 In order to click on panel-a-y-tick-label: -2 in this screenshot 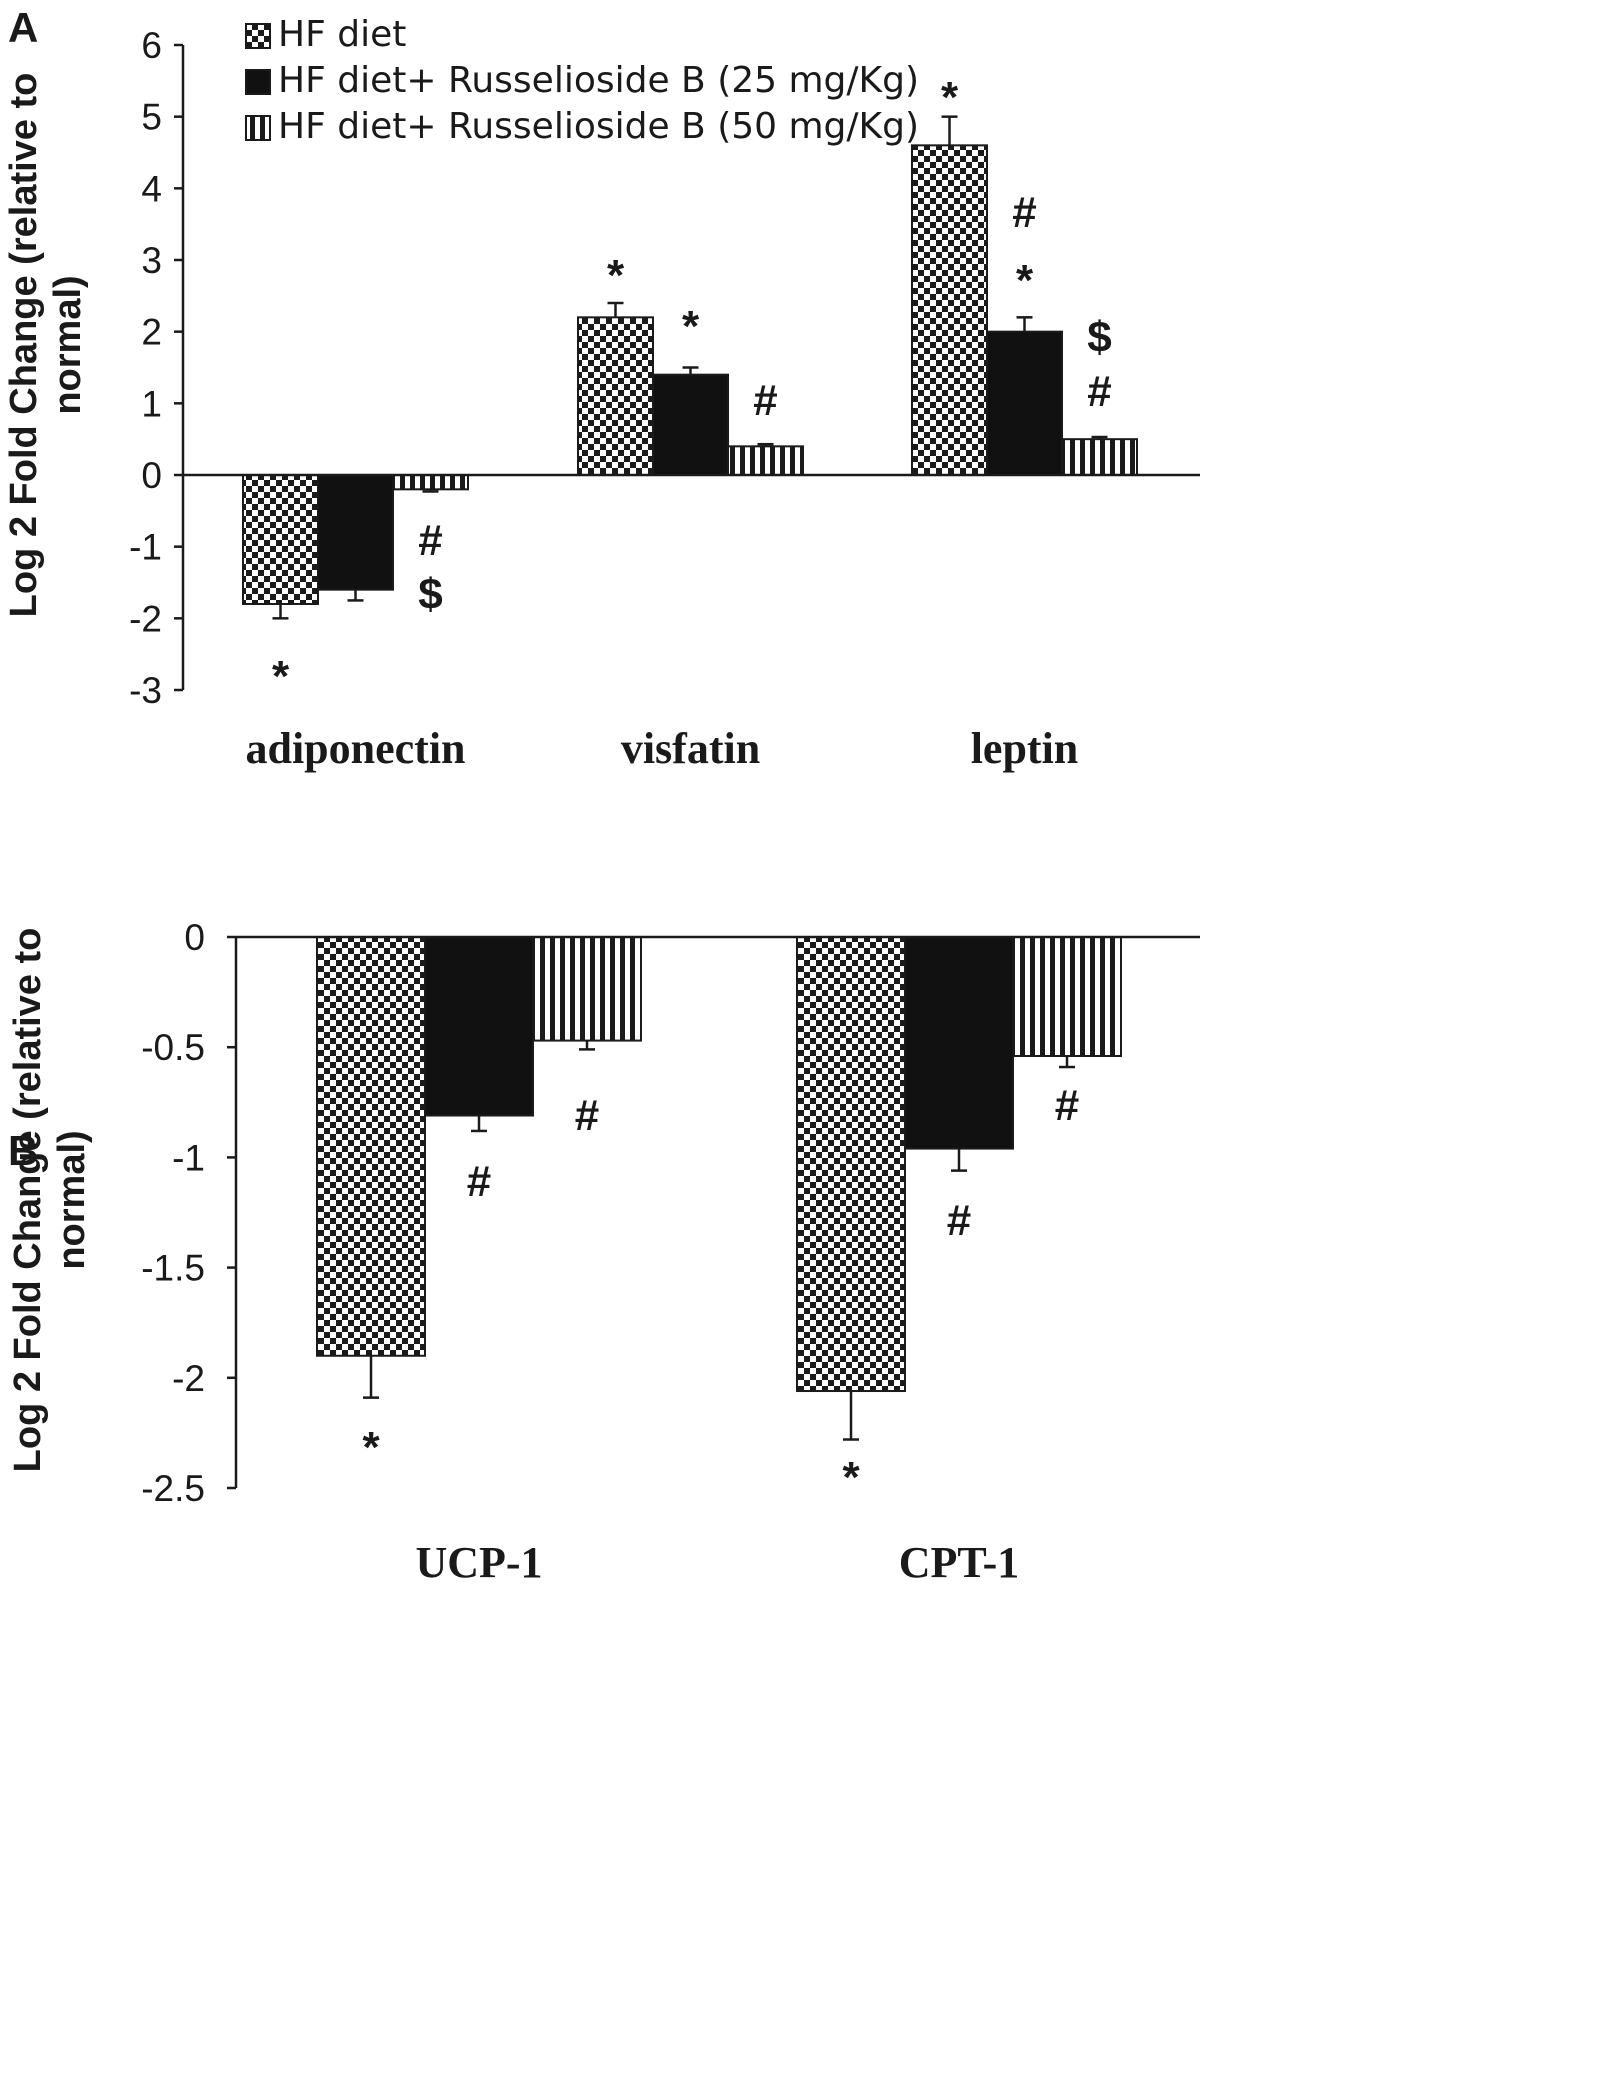, I will do `click(145, 618)`.